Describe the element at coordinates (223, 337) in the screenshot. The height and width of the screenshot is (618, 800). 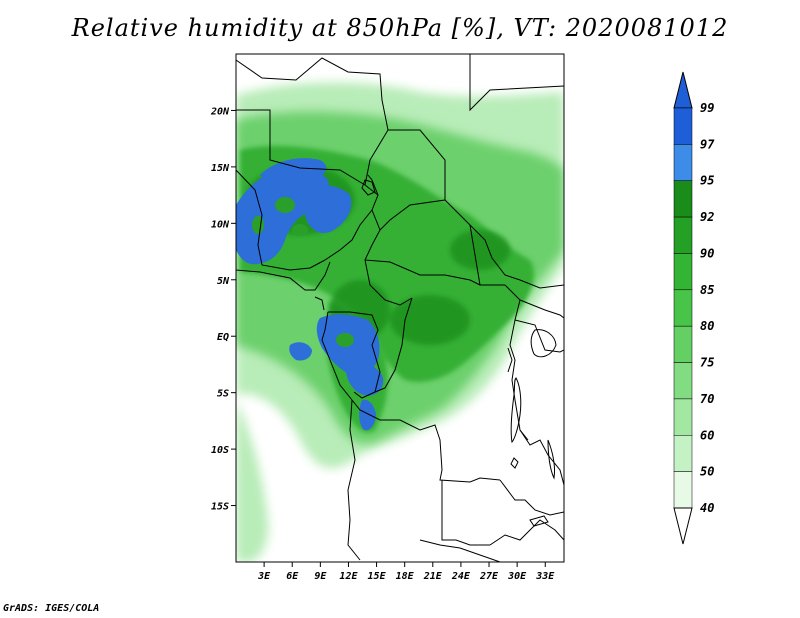
I see `lat-tick-label: EQ` at that location.